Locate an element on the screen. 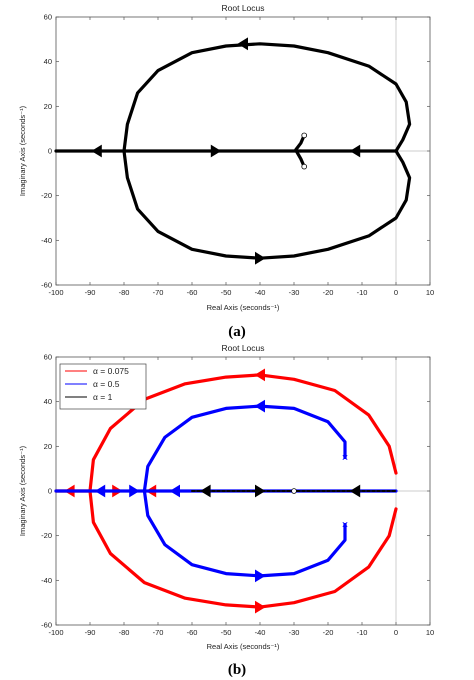  legend-label: α = 1 is located at coordinates (103, 397).